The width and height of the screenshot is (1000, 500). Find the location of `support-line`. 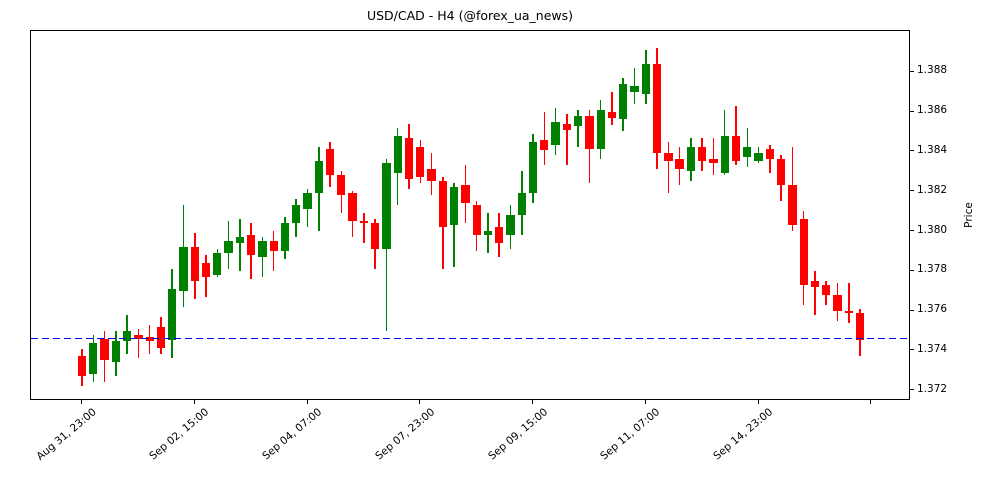

support-line is located at coordinates (470, 338).